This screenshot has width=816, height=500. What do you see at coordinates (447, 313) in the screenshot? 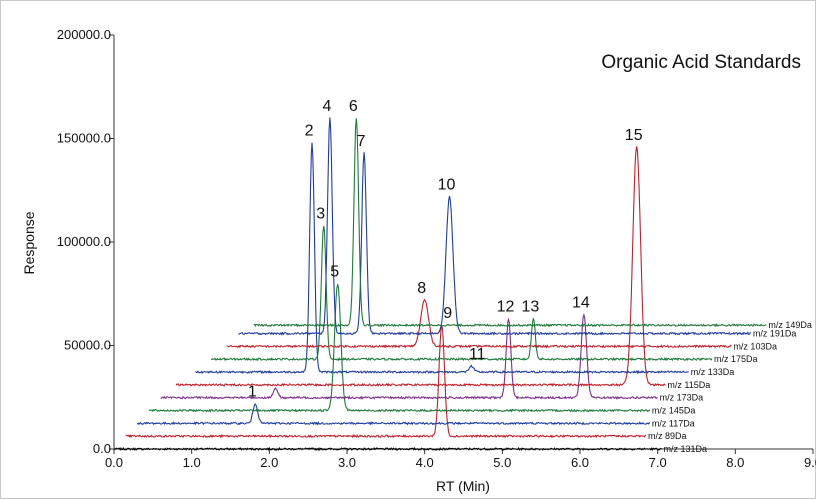
I see `peak-label: 9` at bounding box center [447, 313].